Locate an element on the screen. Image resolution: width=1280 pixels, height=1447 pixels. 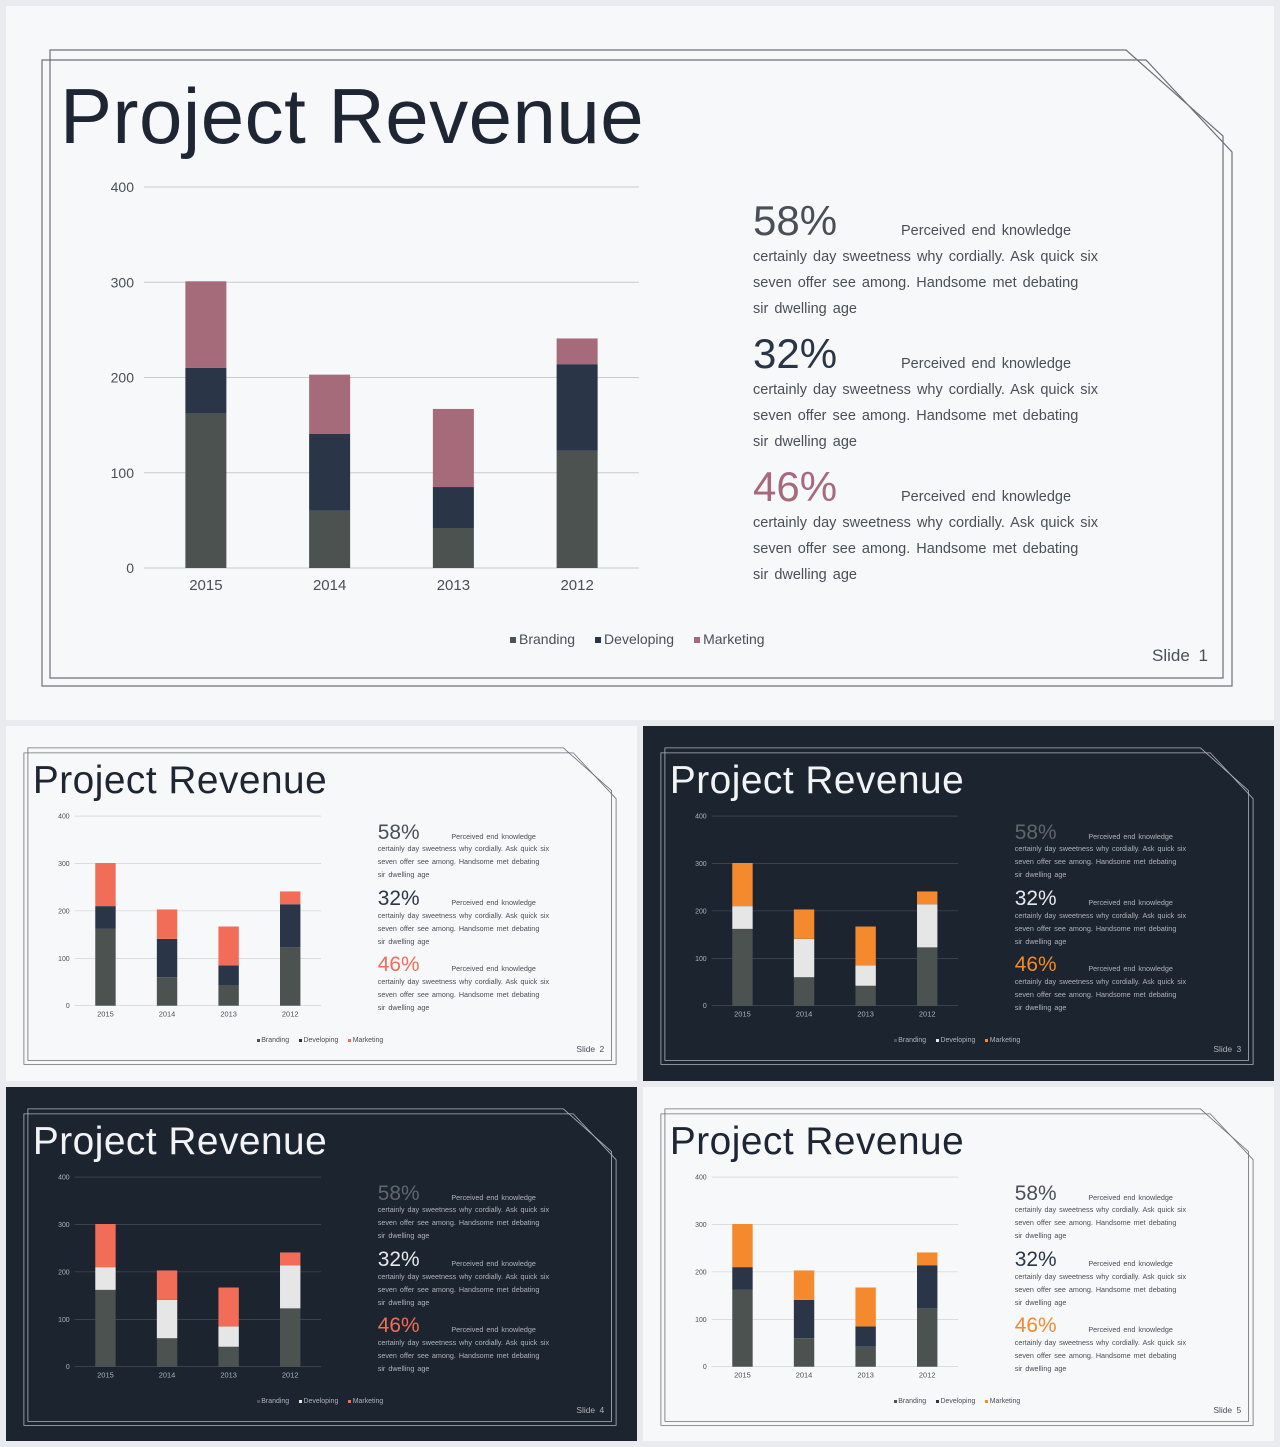
x-tick-label: 2012 is located at coordinates (576, 585).